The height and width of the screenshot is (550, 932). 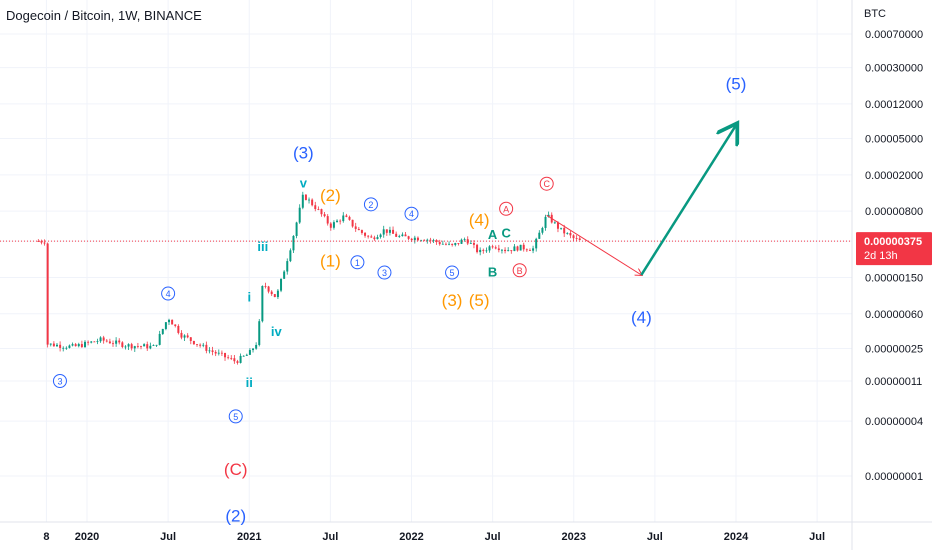 I want to click on wave-label: A, so click(x=493, y=234).